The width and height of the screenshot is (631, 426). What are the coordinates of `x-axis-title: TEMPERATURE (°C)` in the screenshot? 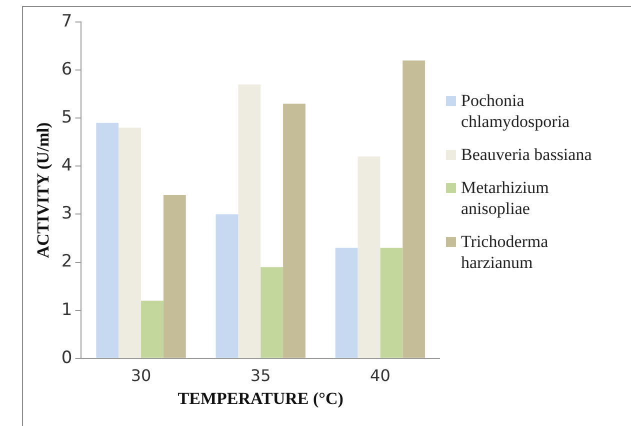 It's located at (261, 398).